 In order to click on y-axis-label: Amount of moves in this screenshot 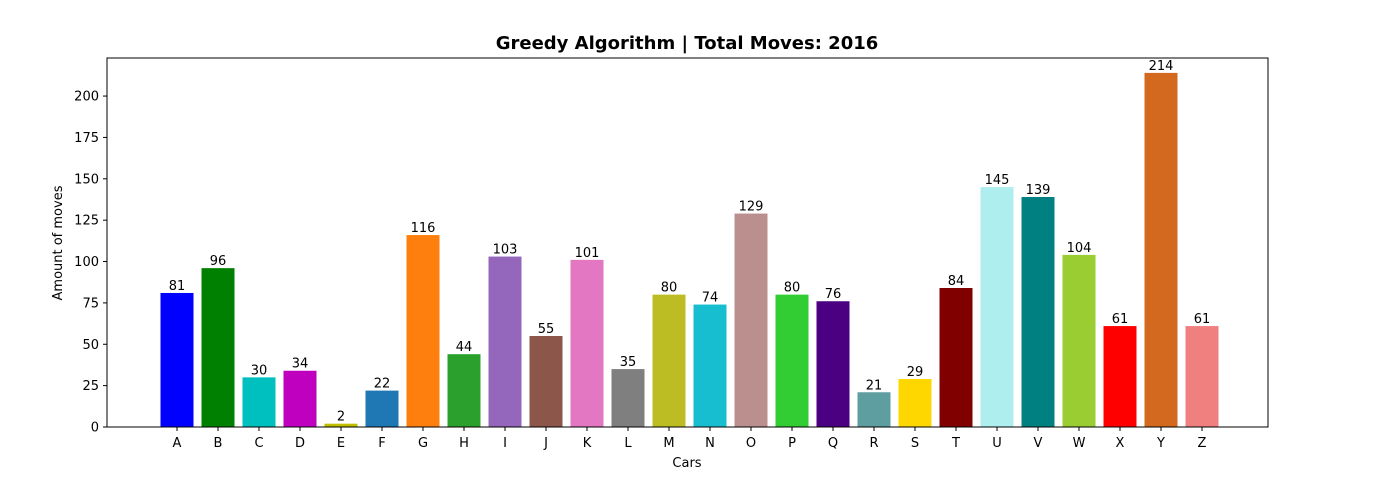, I will do `click(58, 242)`.